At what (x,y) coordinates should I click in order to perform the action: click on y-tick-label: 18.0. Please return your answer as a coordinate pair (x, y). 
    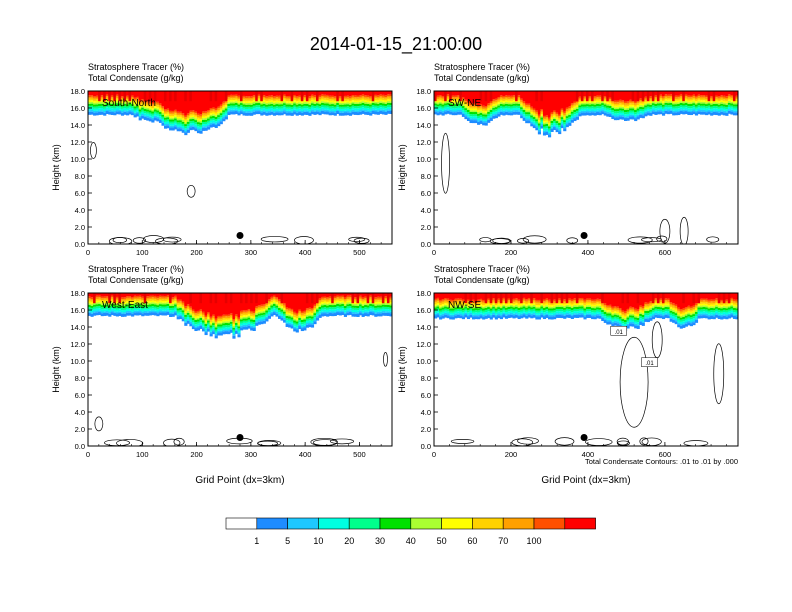
    Looking at the image, I should click on (77, 91).